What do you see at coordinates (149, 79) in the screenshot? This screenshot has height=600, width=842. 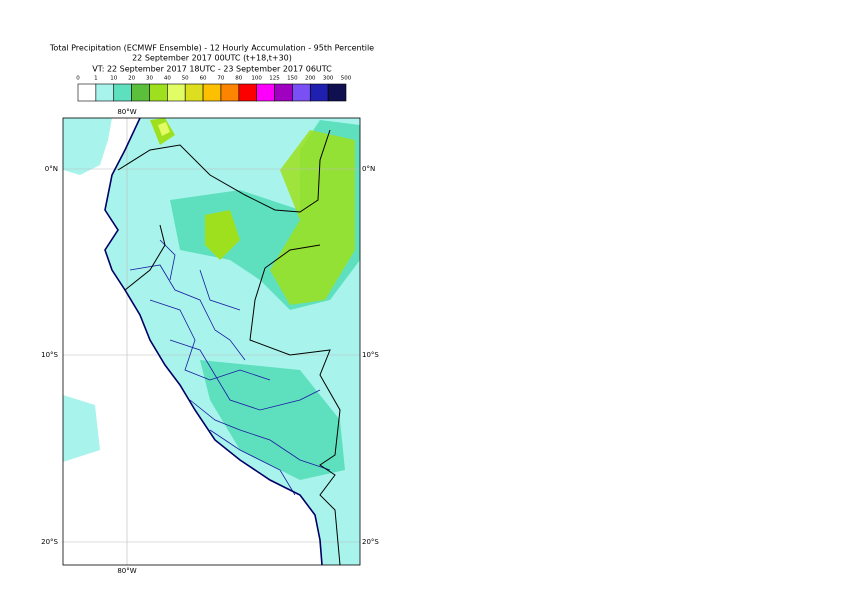 I see `colorbar-label: 30` at bounding box center [149, 79].